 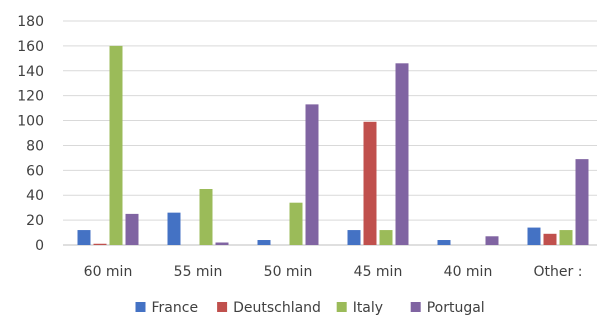 I want to click on y-tick-label: 120, so click(x=30, y=97).